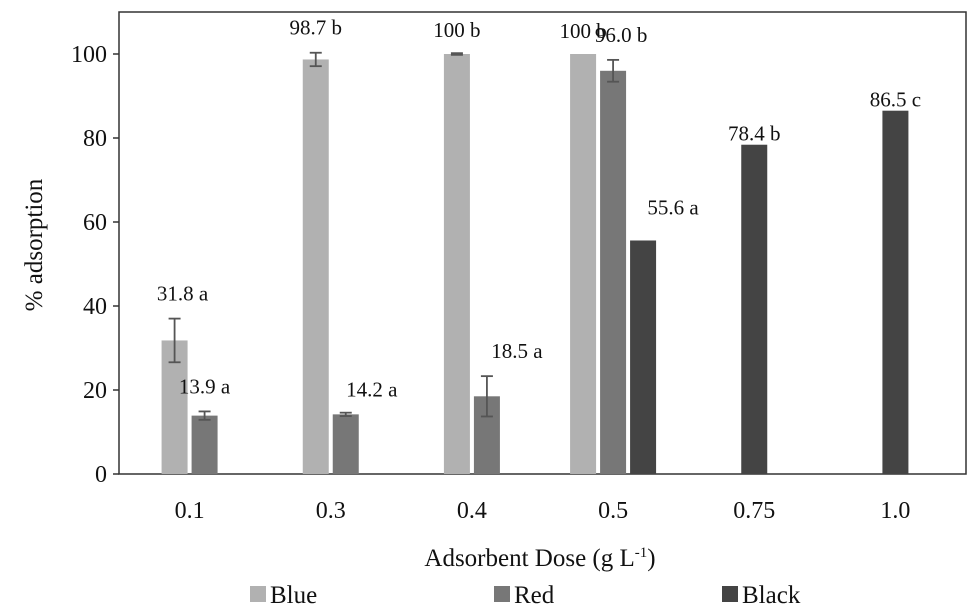 The image size is (973, 609). I want to click on legend-label-blue: Blue, so click(293, 595).